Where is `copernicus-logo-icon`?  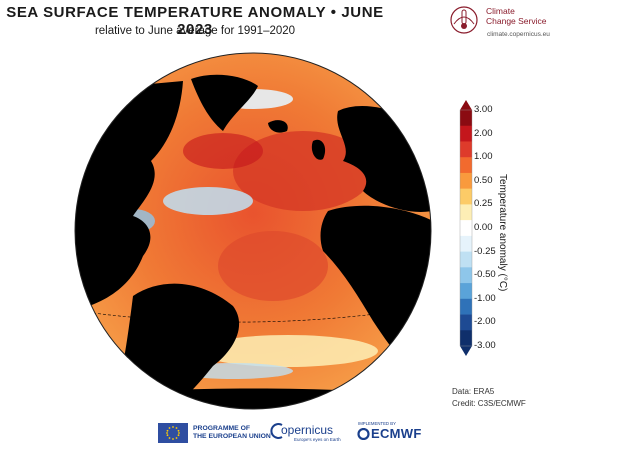
copernicus-logo-icon is located at coordinates (276, 431).